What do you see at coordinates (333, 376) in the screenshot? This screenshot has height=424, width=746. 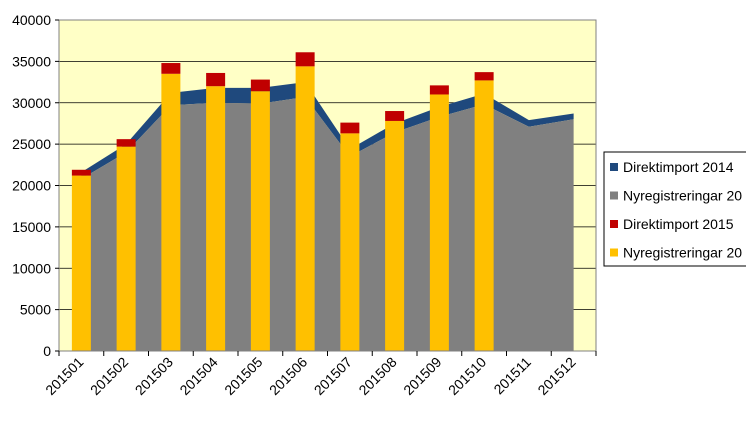 I see `x-tick-label: 201507` at bounding box center [333, 376].